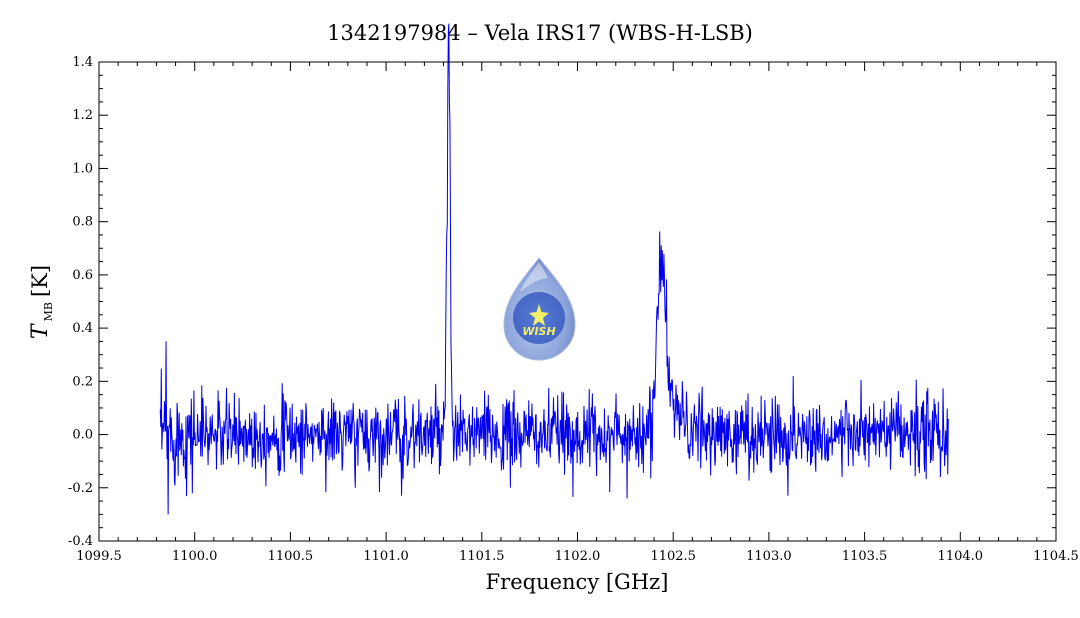  What do you see at coordinates (961, 556) in the screenshot?
I see `x-tick-label: 1104.0` at bounding box center [961, 556].